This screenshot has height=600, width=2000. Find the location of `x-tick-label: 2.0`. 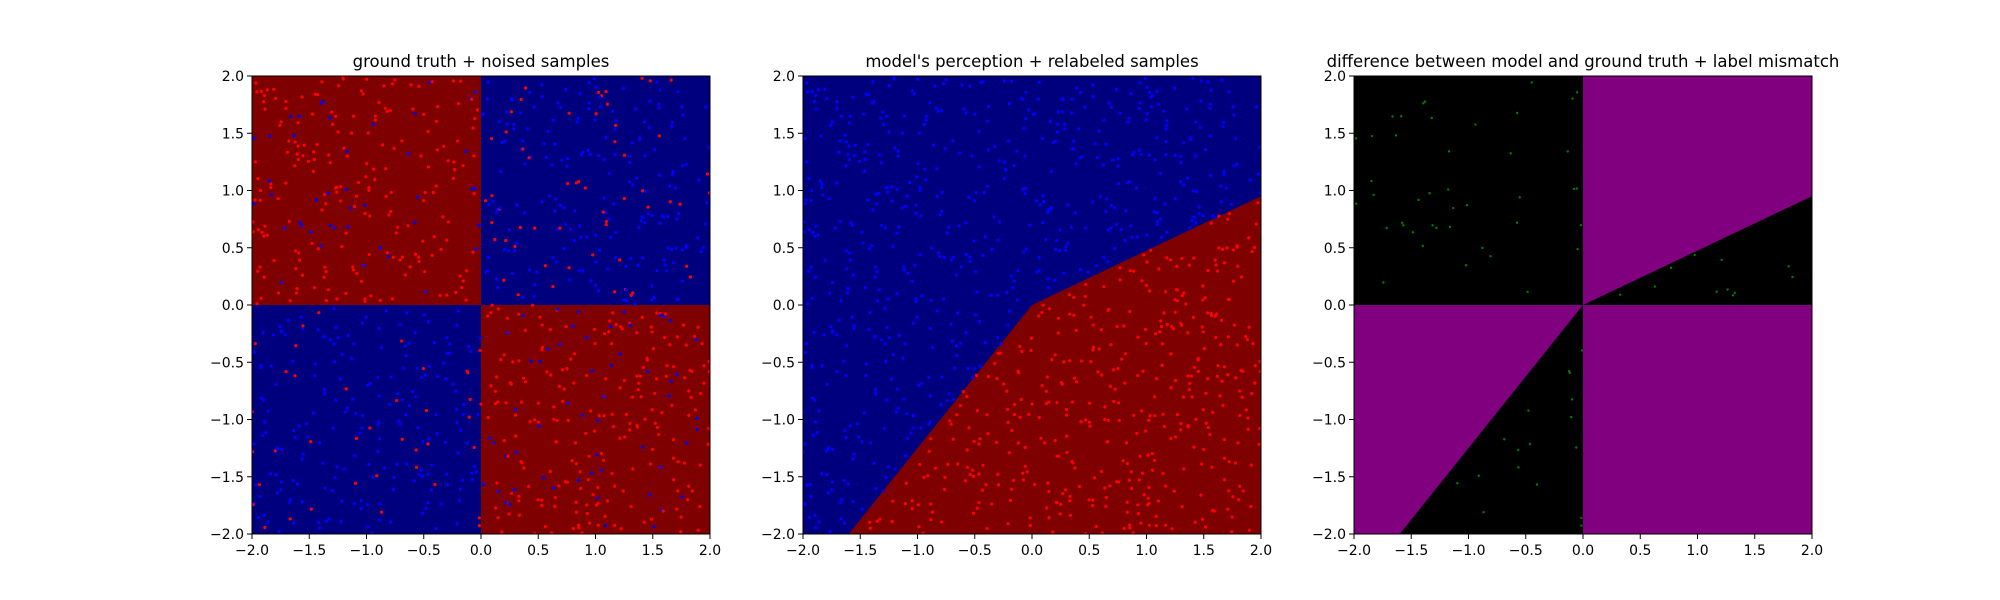

x-tick-label: 2.0 is located at coordinates (710, 551).